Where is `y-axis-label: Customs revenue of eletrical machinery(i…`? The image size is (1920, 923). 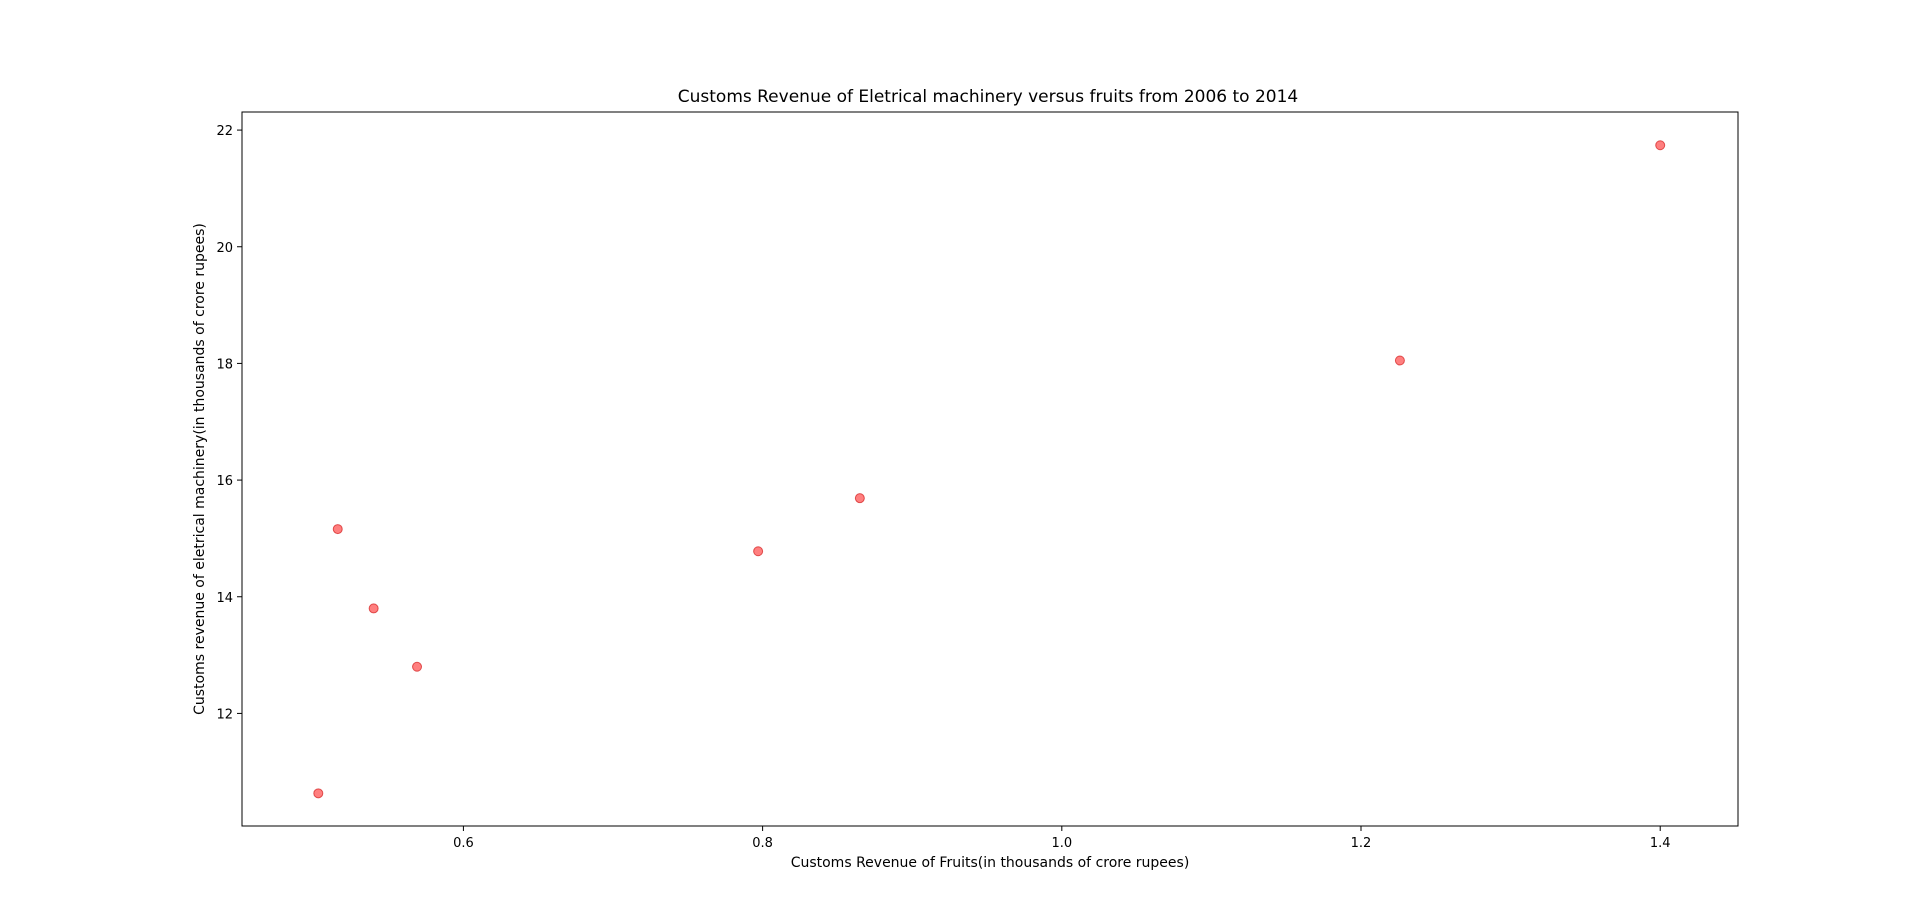
y-axis-label: Customs revenue of eletrical machinery(i… is located at coordinates (200, 469).